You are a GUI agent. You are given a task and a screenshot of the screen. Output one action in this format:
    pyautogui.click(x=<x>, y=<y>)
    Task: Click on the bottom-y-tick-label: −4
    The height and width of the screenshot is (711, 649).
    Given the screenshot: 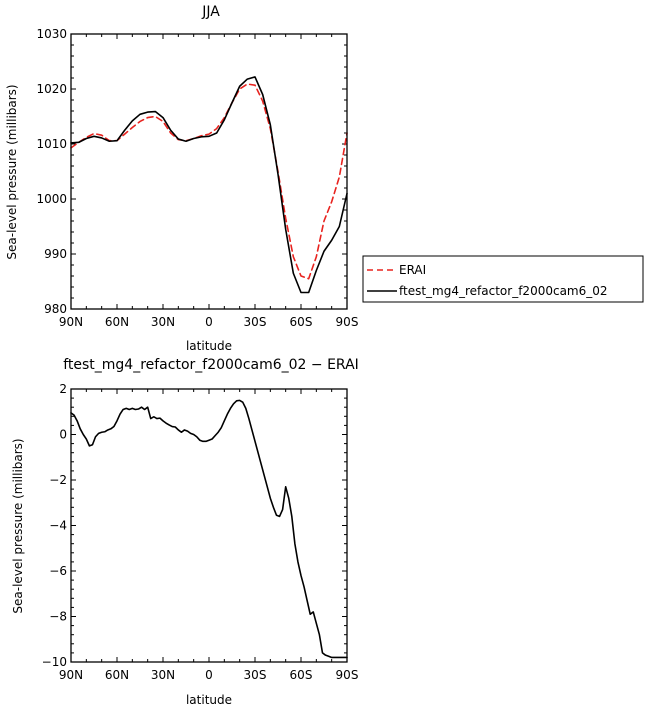 What is the action you would take?
    pyautogui.click(x=58, y=526)
    